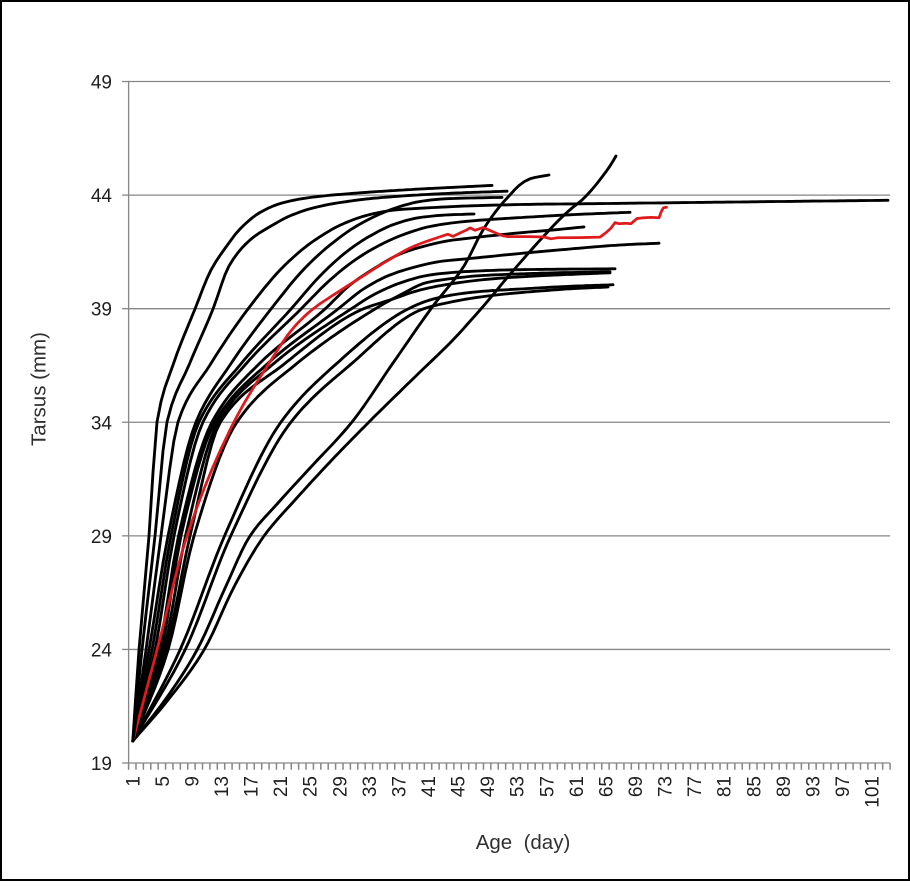 This screenshot has height=886, width=910. What do you see at coordinates (102, 423) in the screenshot?
I see `svg-text: 34` at bounding box center [102, 423].